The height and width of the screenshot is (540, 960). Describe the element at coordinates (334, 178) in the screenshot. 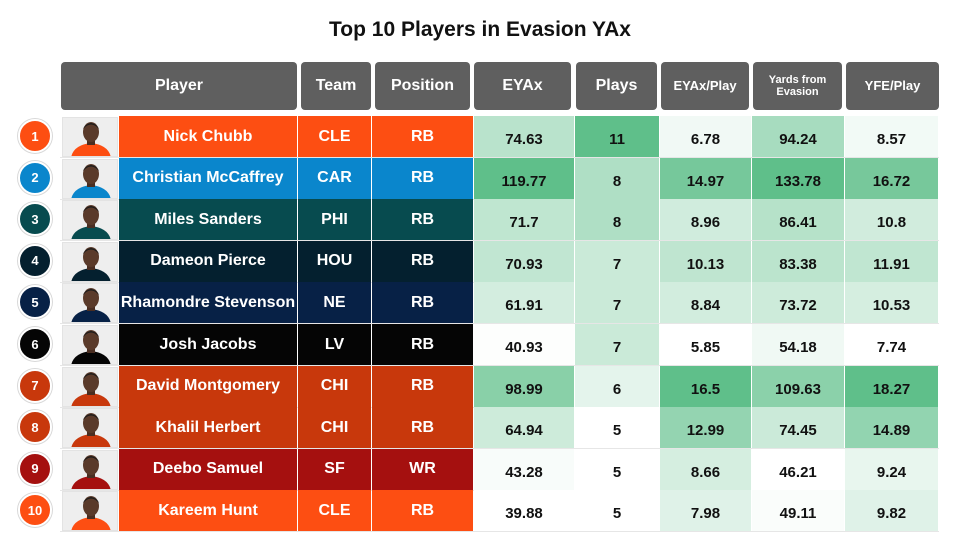

I see `cell-team: CAR` at that location.